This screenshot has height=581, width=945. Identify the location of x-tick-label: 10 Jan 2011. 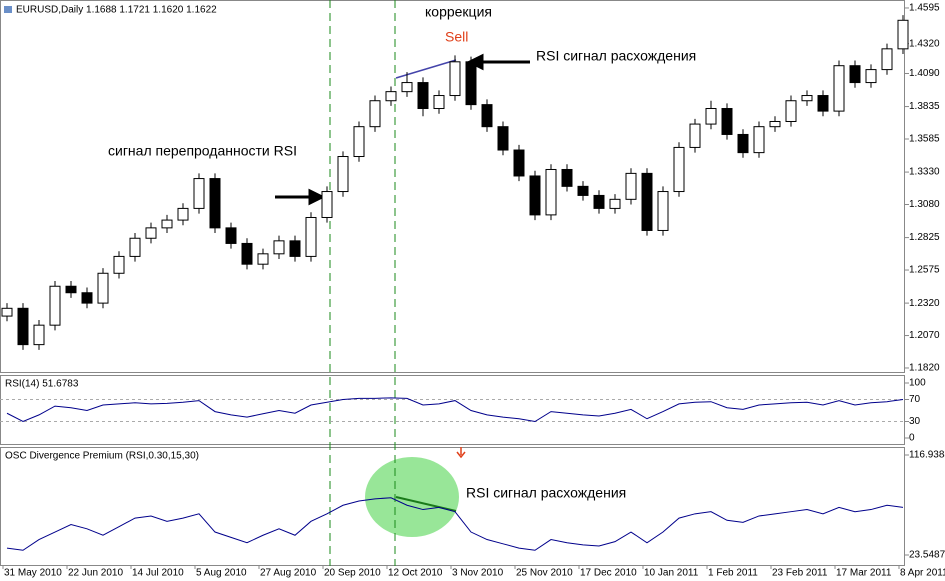
(671, 573).